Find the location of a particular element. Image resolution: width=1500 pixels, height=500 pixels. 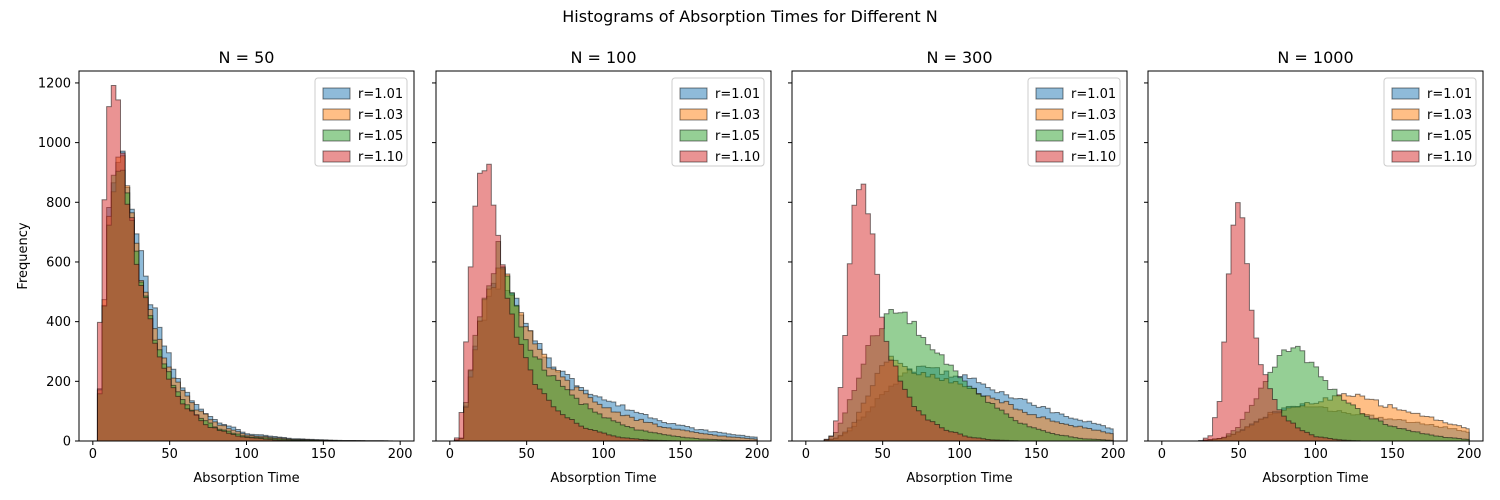

y-tick-label: 1000 is located at coordinates (54, 143).